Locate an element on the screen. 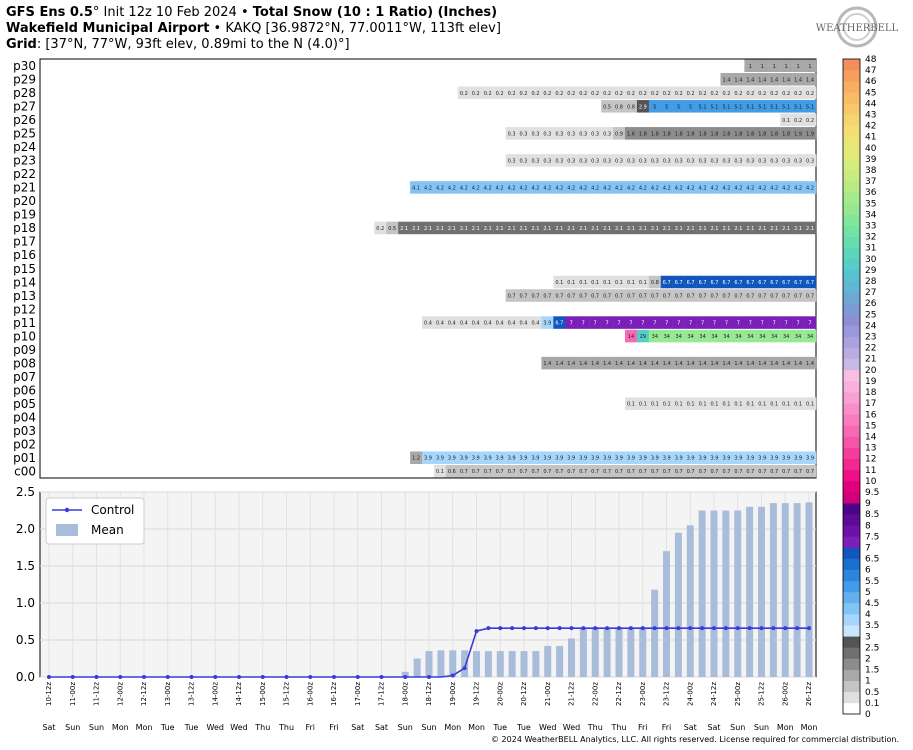 This screenshot has width=913, height=750. cell-value: 6.7 is located at coordinates (786, 283).